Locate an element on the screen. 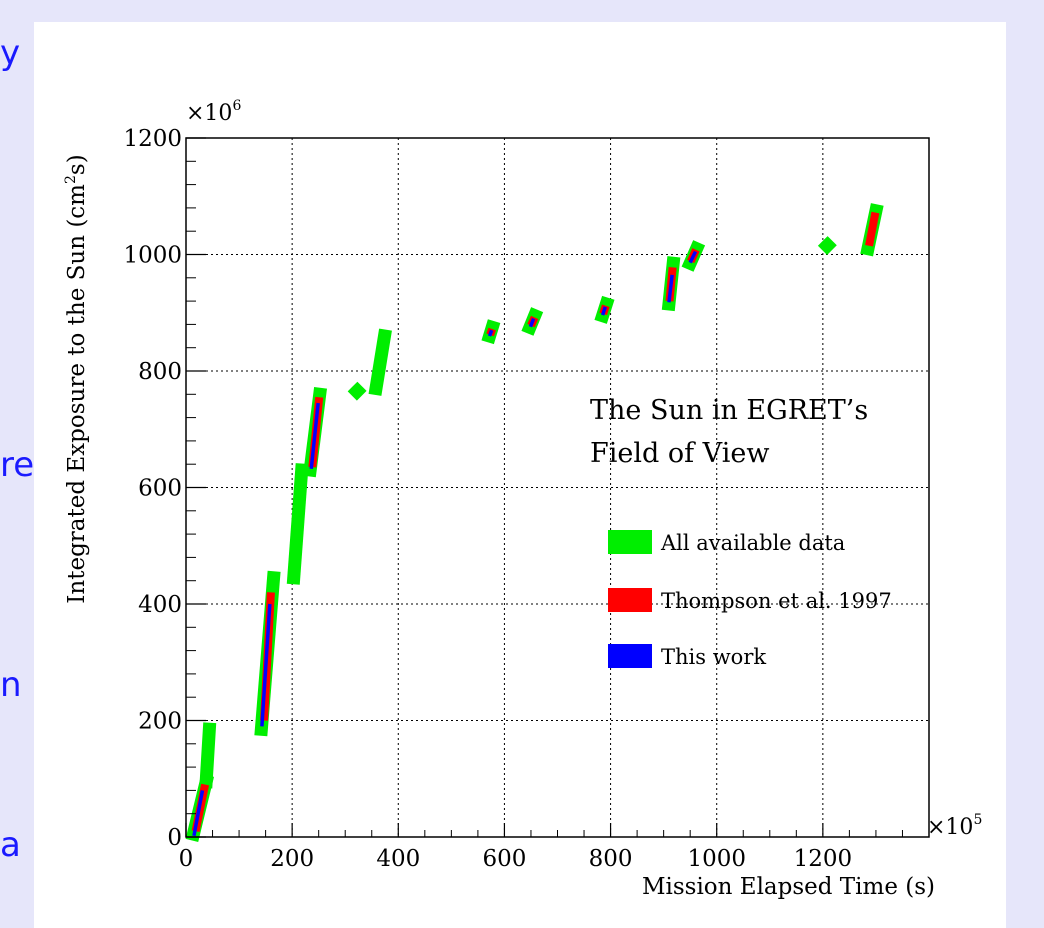 Image resolution: width=1044 pixels, height=928 pixels. y-axis-label: Integrated Exposure to the Sun (cm2s) is located at coordinates (76, 378).